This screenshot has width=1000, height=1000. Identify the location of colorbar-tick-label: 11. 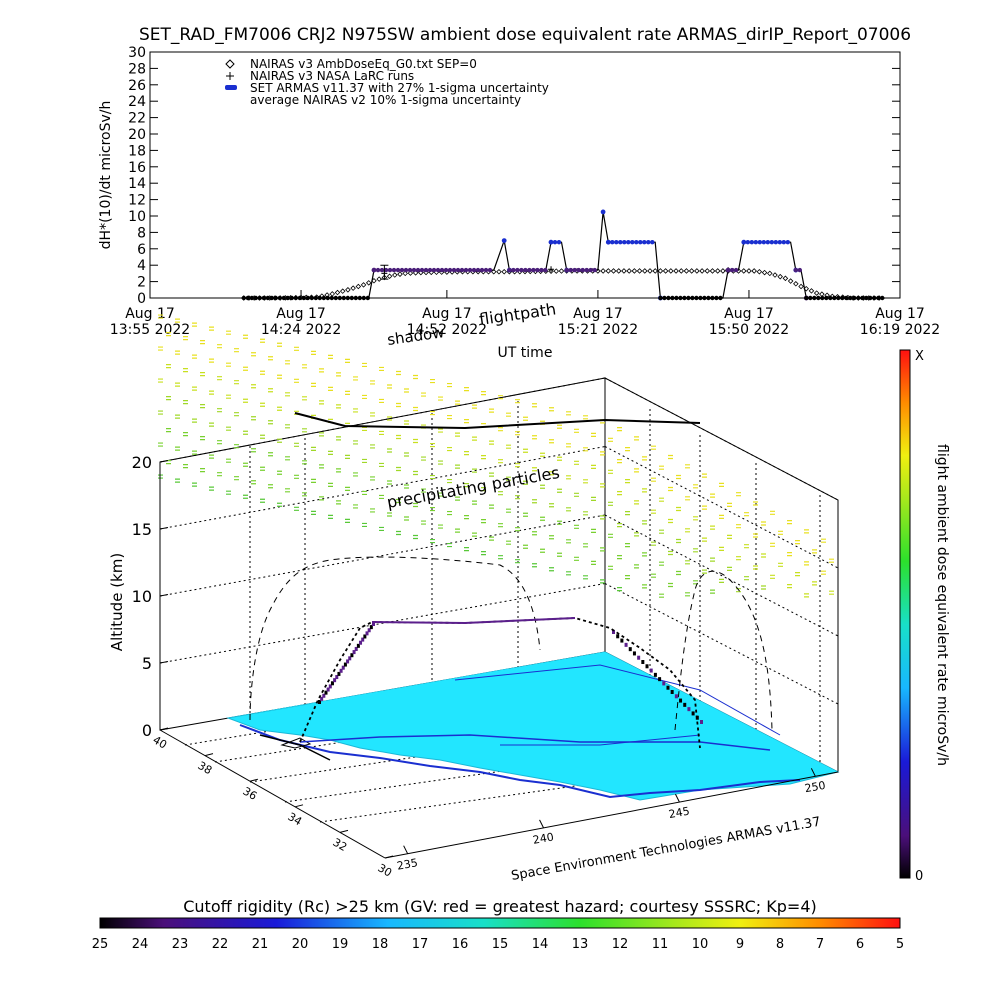
(660, 944).